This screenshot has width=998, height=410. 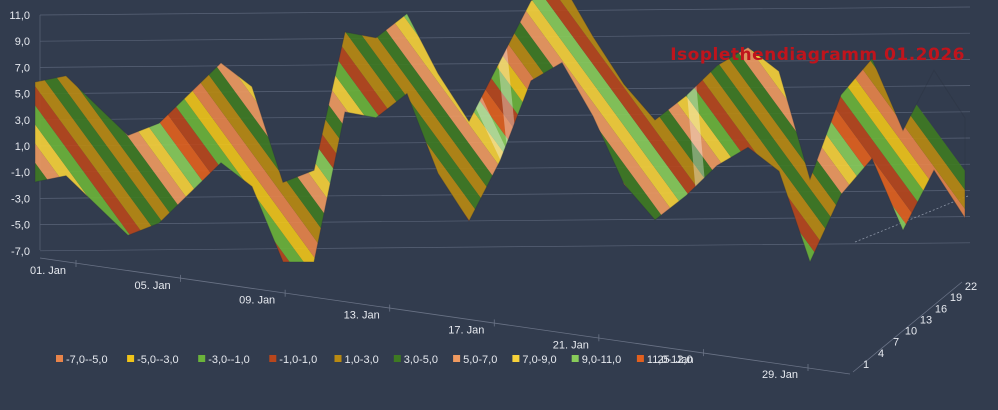 I want to click on y-axis-line, so click(x=907, y=327).